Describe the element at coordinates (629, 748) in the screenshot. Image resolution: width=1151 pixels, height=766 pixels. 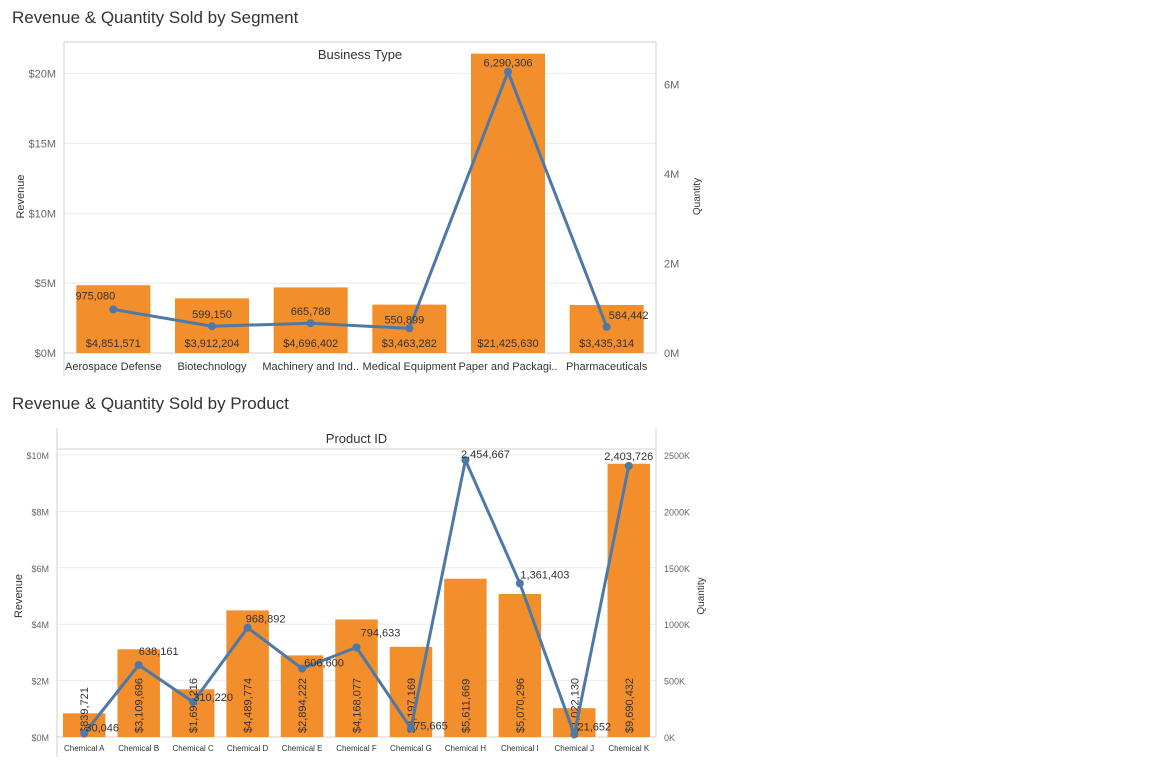
I see `category-label: Chemical K` at that location.